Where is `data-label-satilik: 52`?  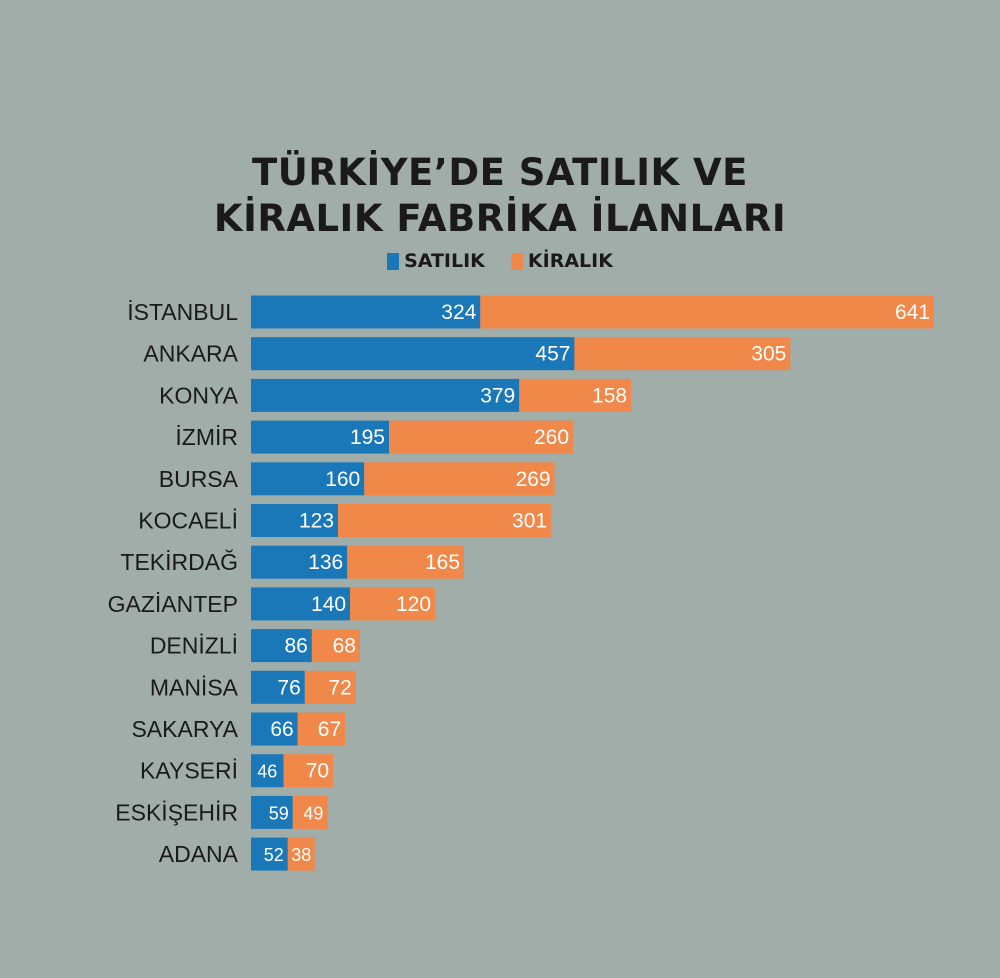
data-label-satilik: 52 is located at coordinates (274, 855).